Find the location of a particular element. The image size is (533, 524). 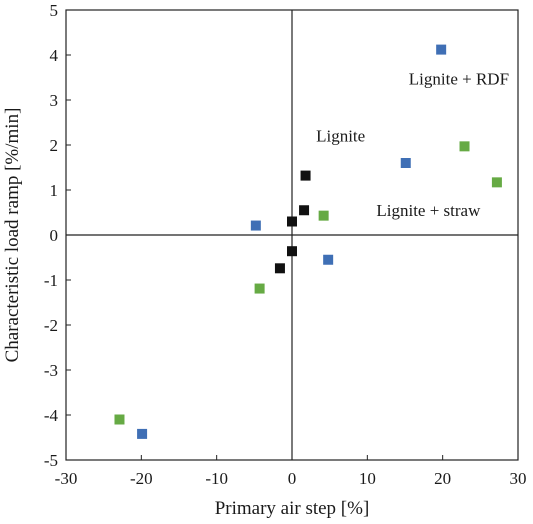

x-tick-label: 30 is located at coordinates (518, 478).